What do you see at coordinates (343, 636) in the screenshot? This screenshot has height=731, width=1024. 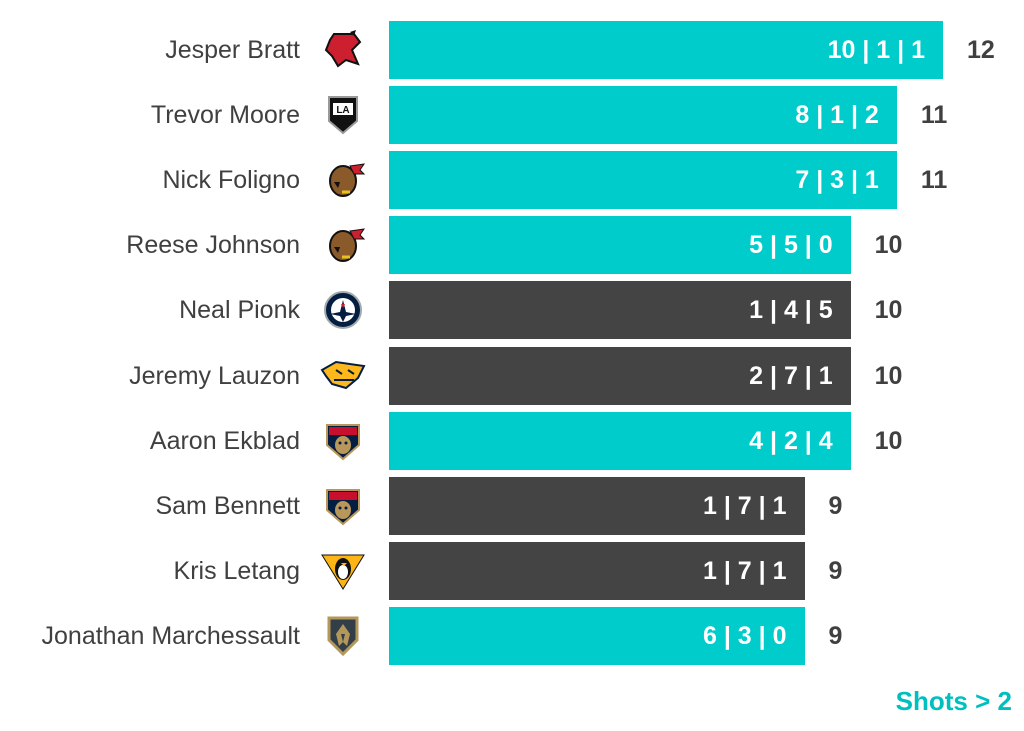 I see `golden-knights-logo-icon` at bounding box center [343, 636].